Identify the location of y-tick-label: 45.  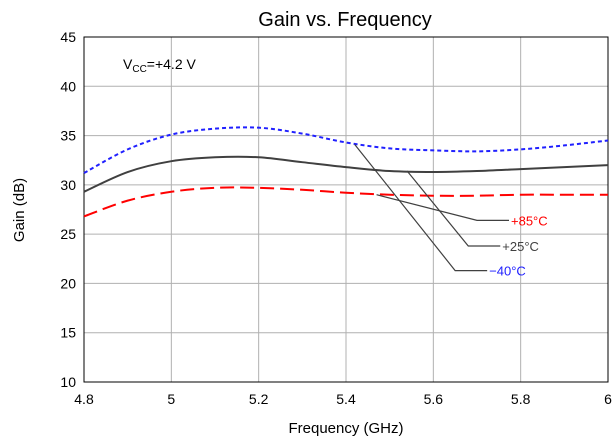
(68, 37).